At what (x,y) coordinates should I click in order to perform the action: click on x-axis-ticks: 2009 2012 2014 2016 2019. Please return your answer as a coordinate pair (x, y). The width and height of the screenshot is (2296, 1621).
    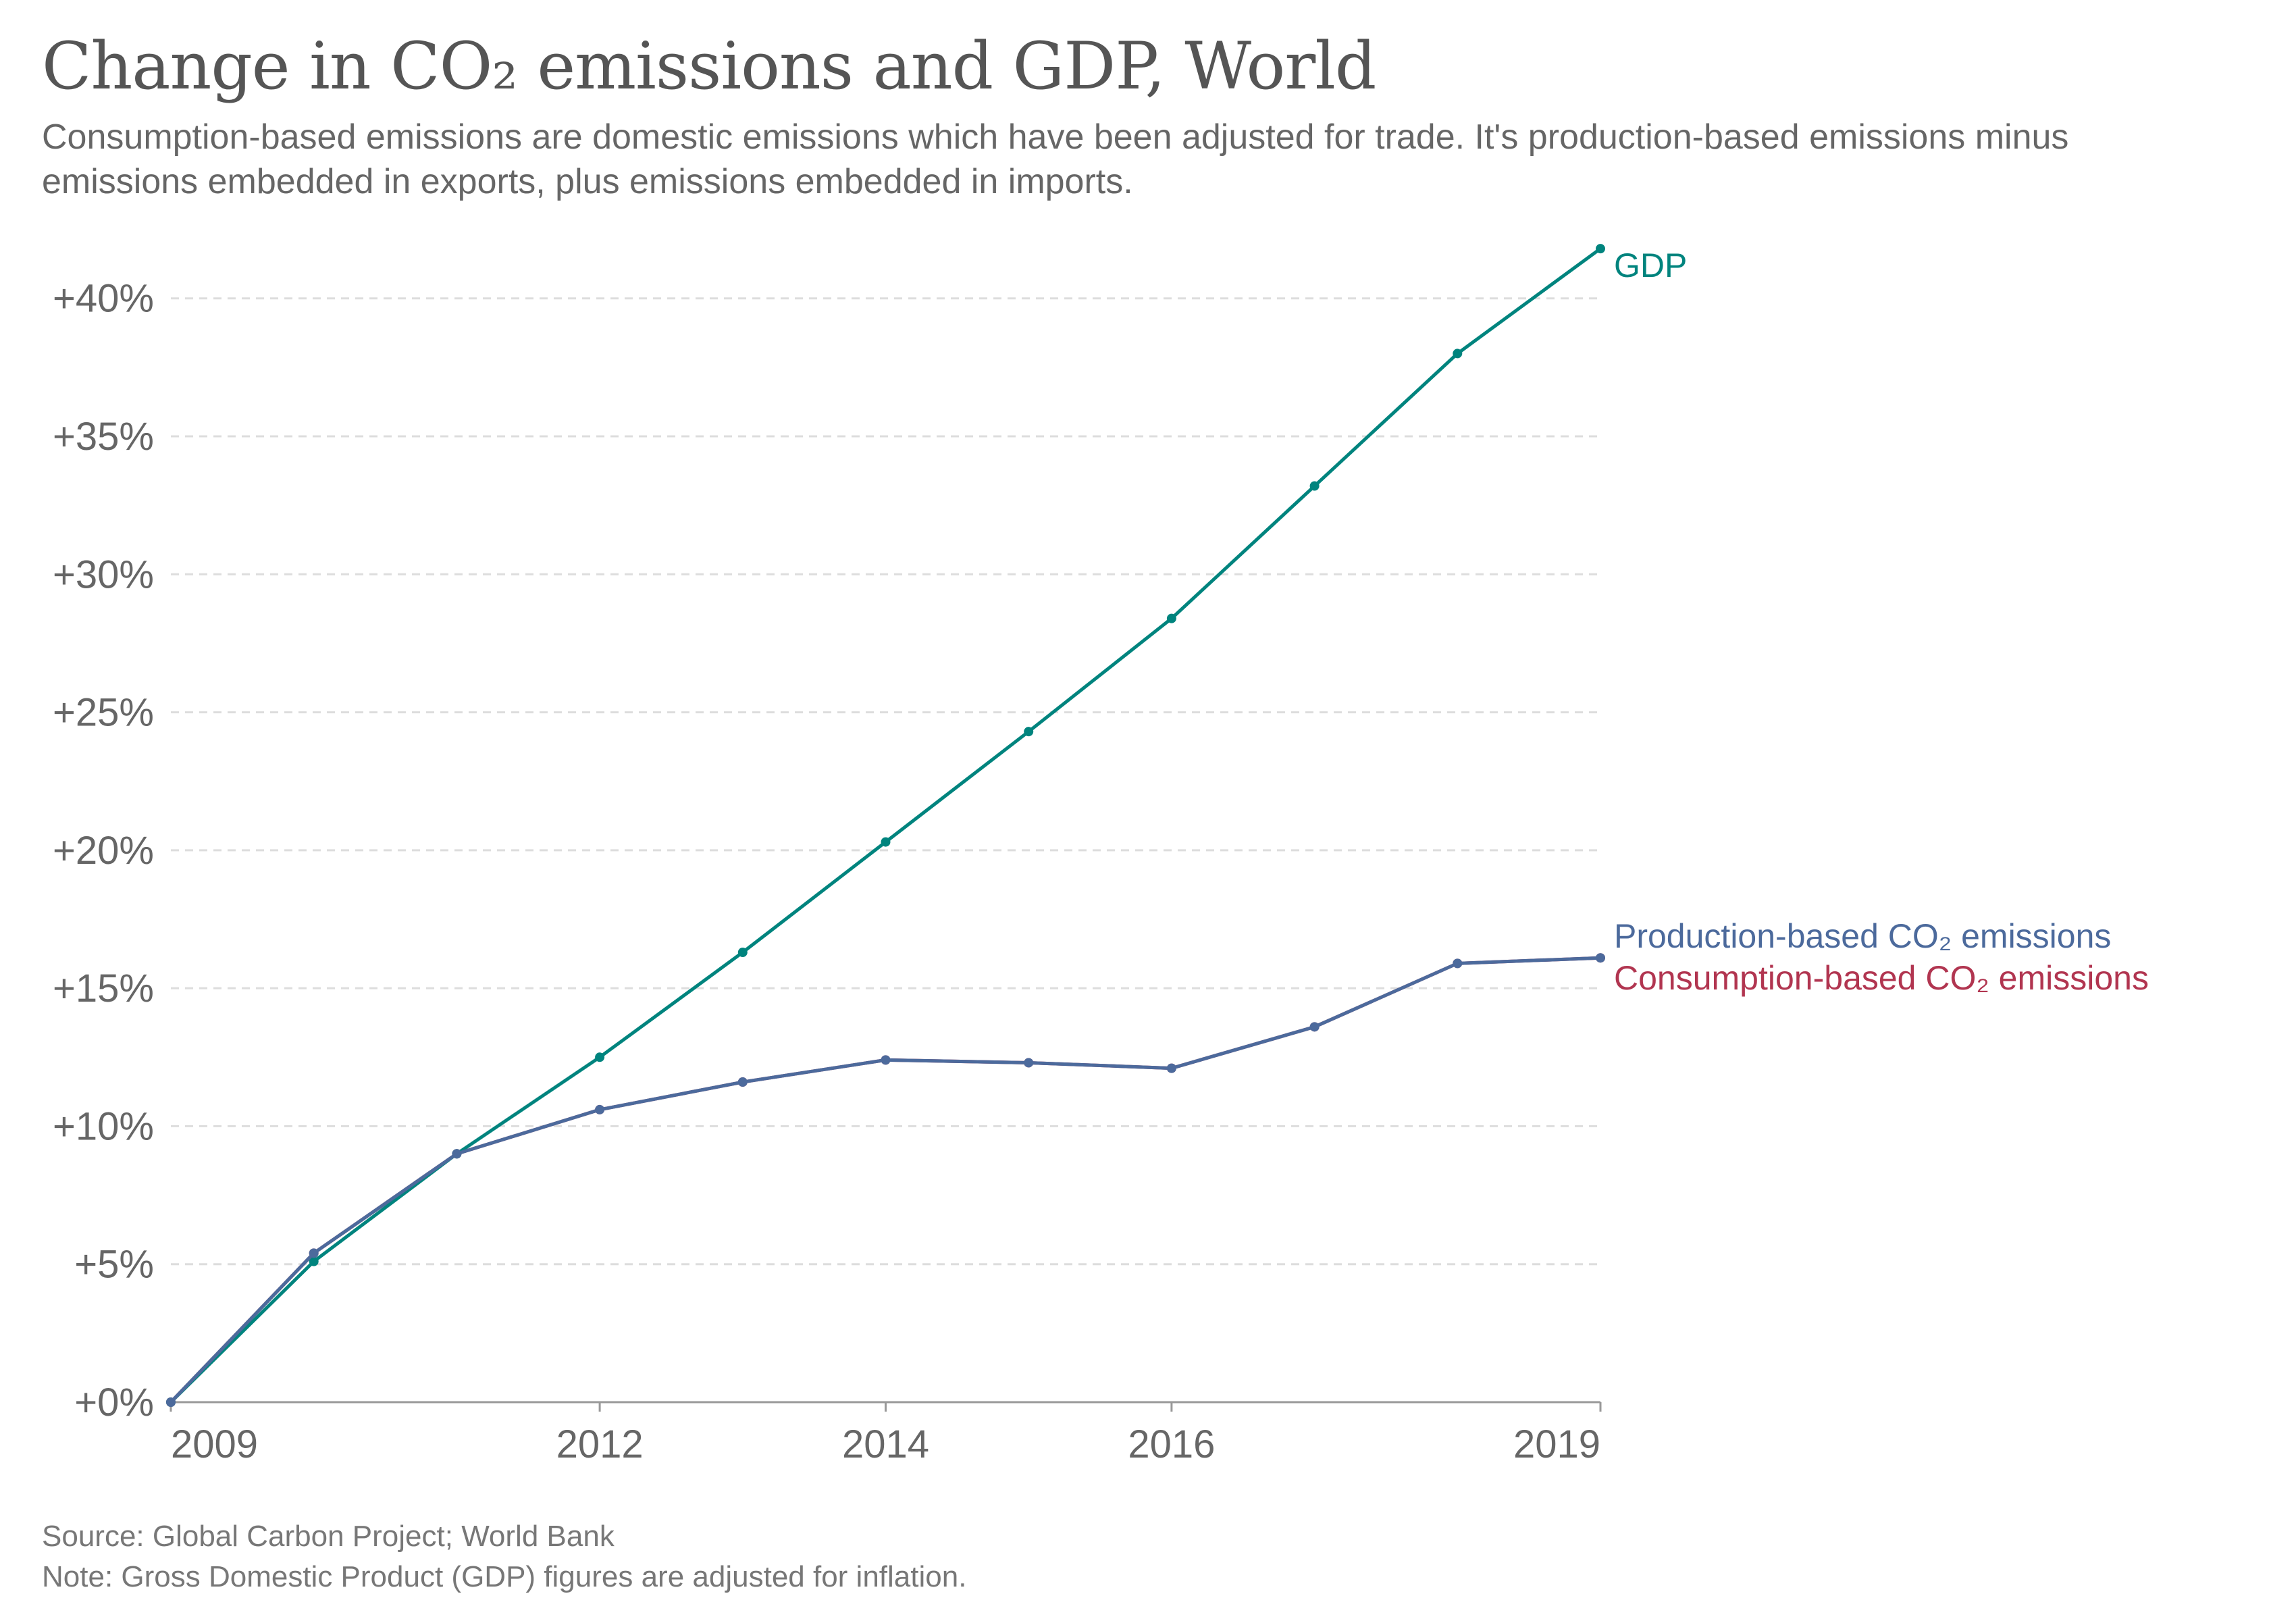
    Looking at the image, I should click on (885, 1434).